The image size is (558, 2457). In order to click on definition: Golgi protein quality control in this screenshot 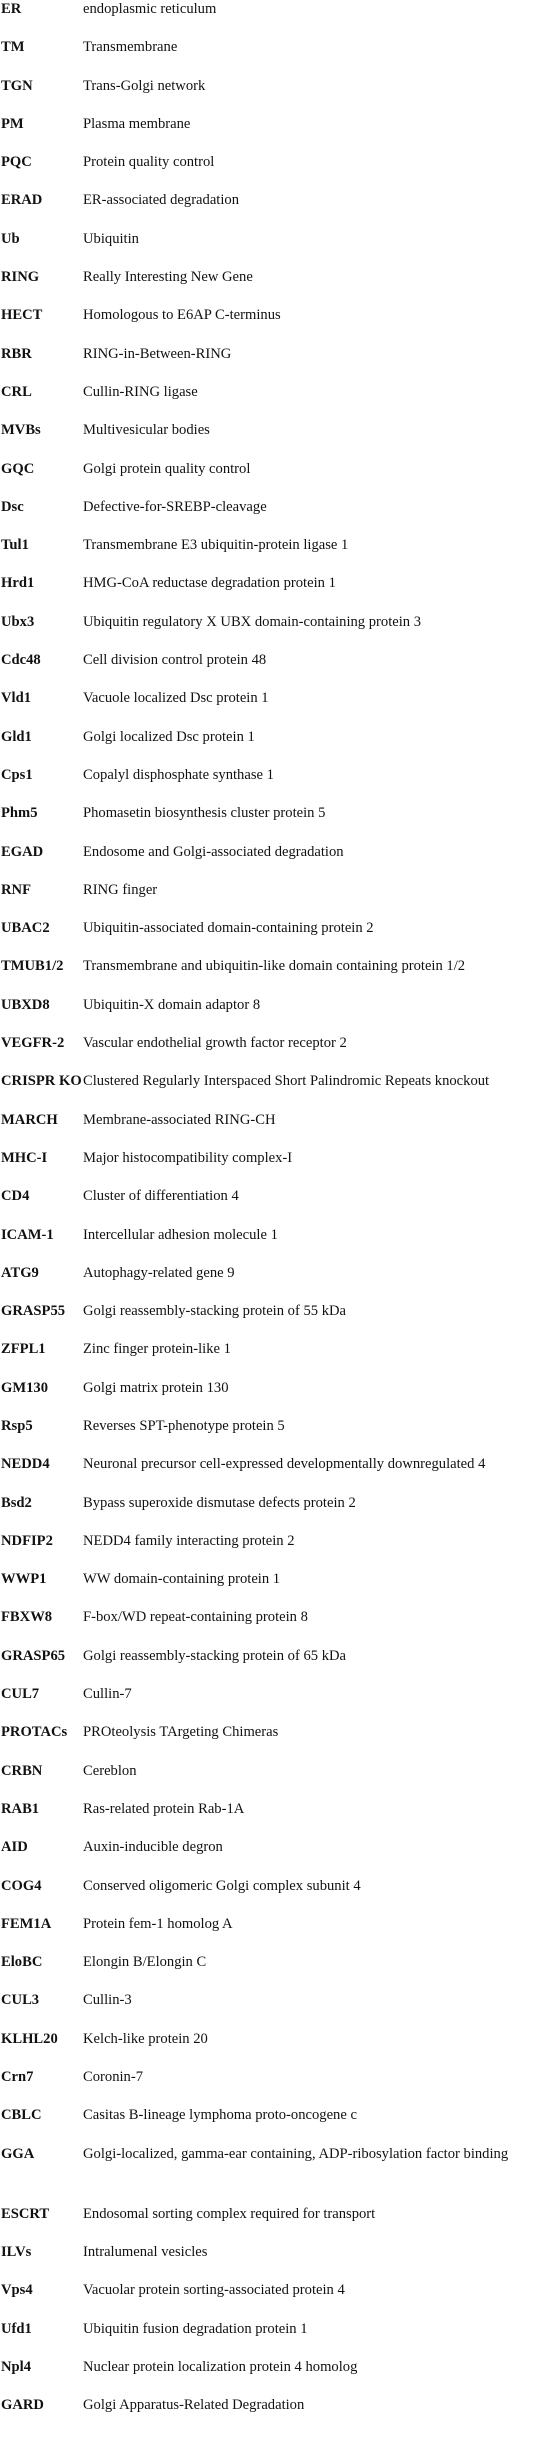, I will do `click(167, 468)`.